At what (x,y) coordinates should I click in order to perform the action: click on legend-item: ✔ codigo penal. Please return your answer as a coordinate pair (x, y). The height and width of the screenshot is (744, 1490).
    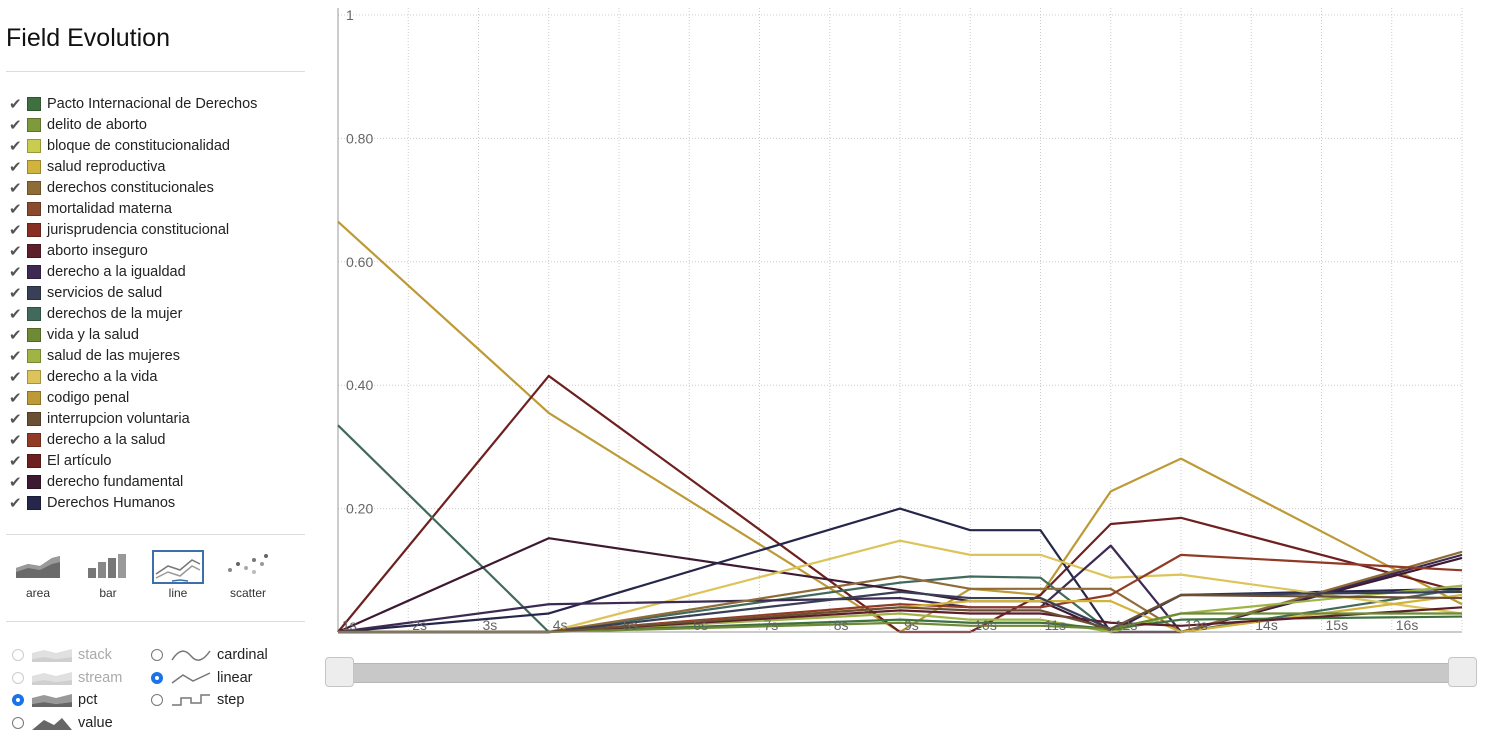
    Looking at the image, I should click on (133, 397).